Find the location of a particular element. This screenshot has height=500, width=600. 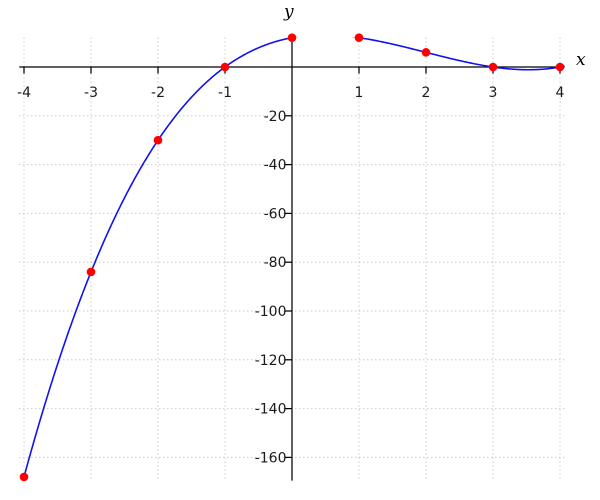

y-tick-label: -140 is located at coordinates (271, 410).